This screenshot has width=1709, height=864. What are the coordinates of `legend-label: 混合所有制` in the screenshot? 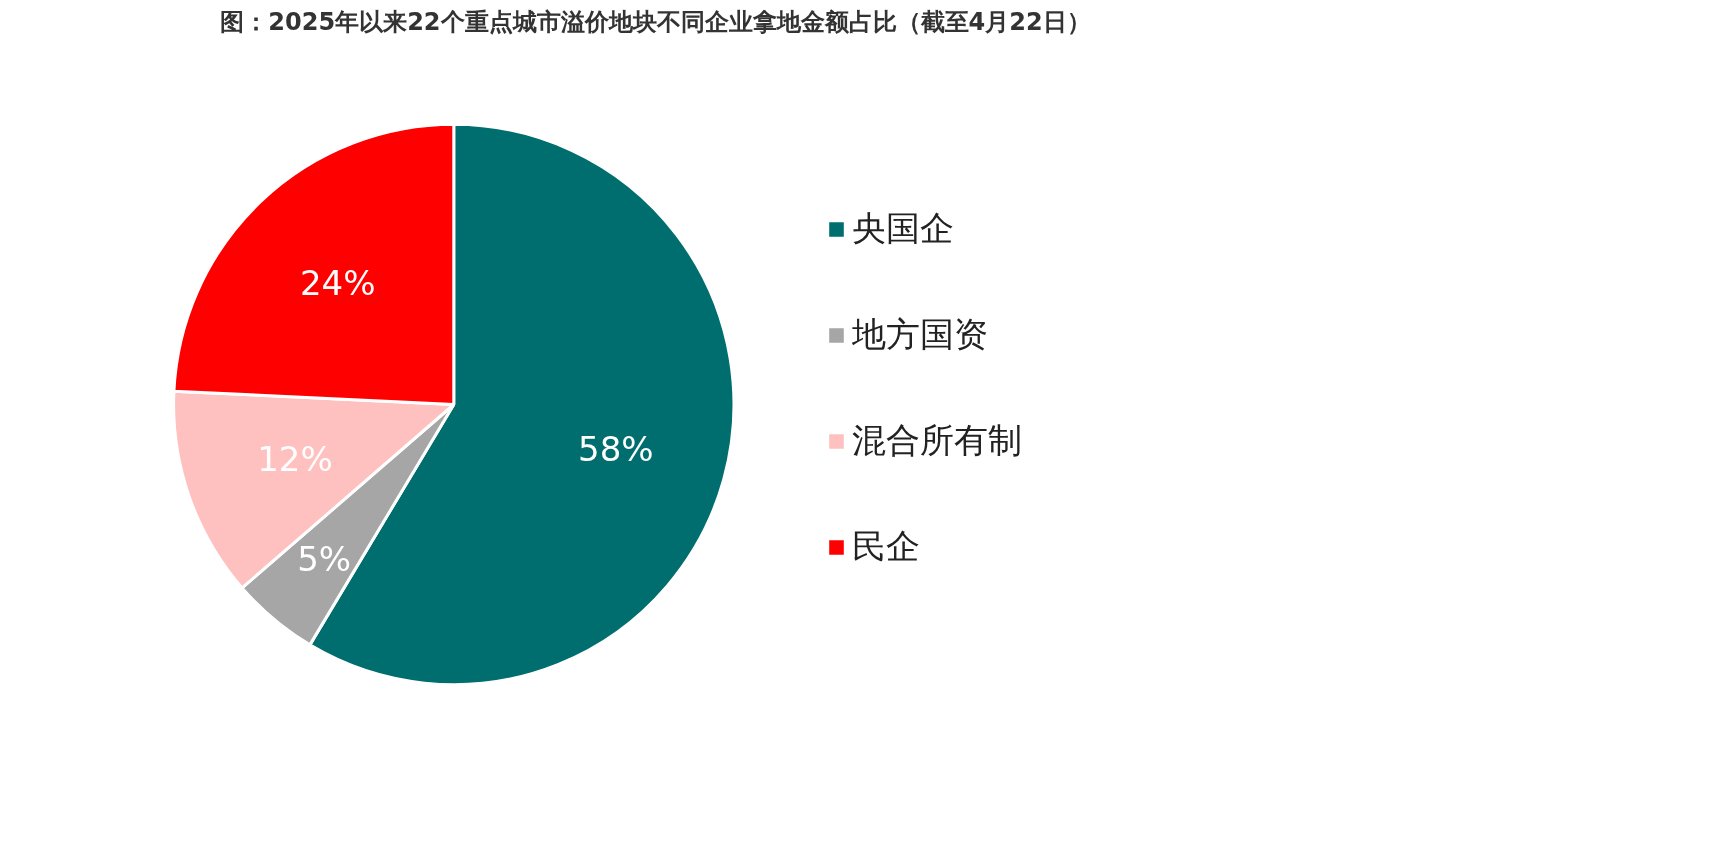 It's located at (937, 440).